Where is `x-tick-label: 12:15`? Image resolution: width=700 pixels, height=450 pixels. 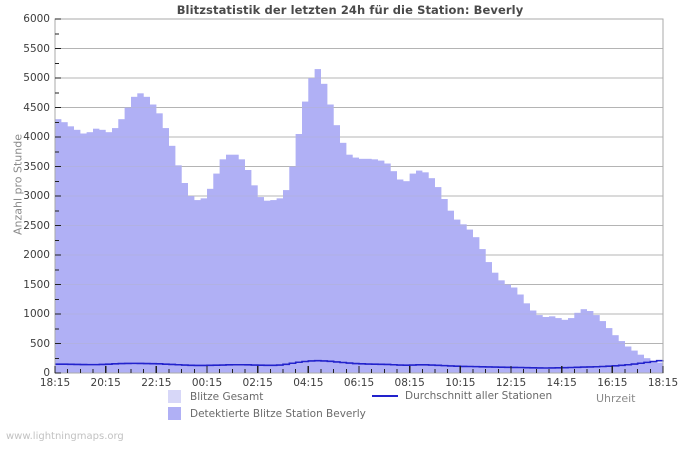
x-tick-label: 12:15 is located at coordinates (511, 383).